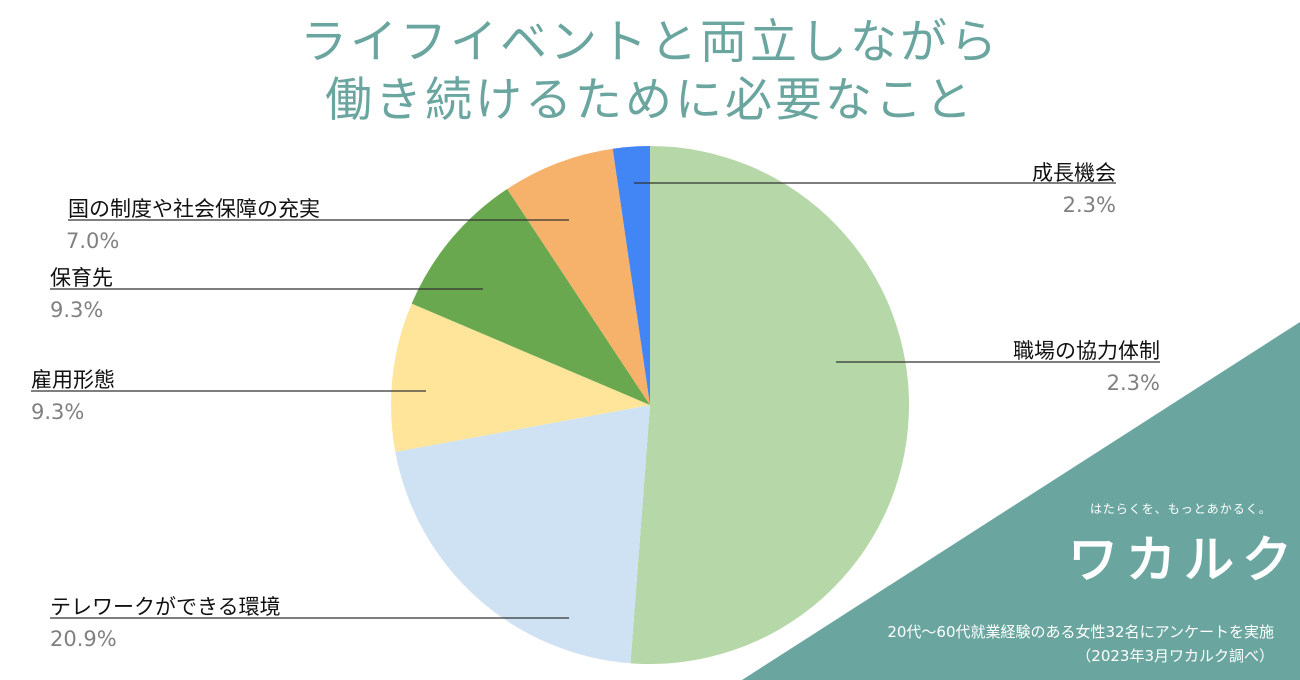  Describe the element at coordinates (81, 278) in the screenshot. I see `slice-name-label: 保育先` at that location.